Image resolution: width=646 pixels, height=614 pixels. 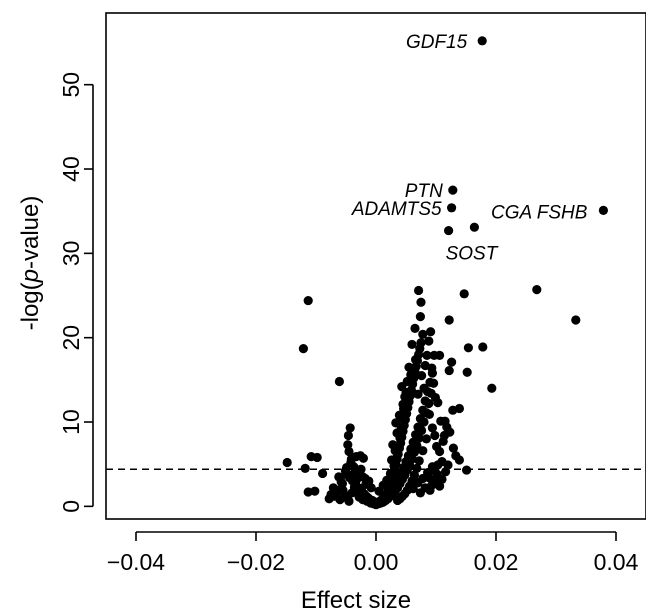 What do you see at coordinates (71, 338) in the screenshot?
I see `y-tick-label: 20` at bounding box center [71, 338].